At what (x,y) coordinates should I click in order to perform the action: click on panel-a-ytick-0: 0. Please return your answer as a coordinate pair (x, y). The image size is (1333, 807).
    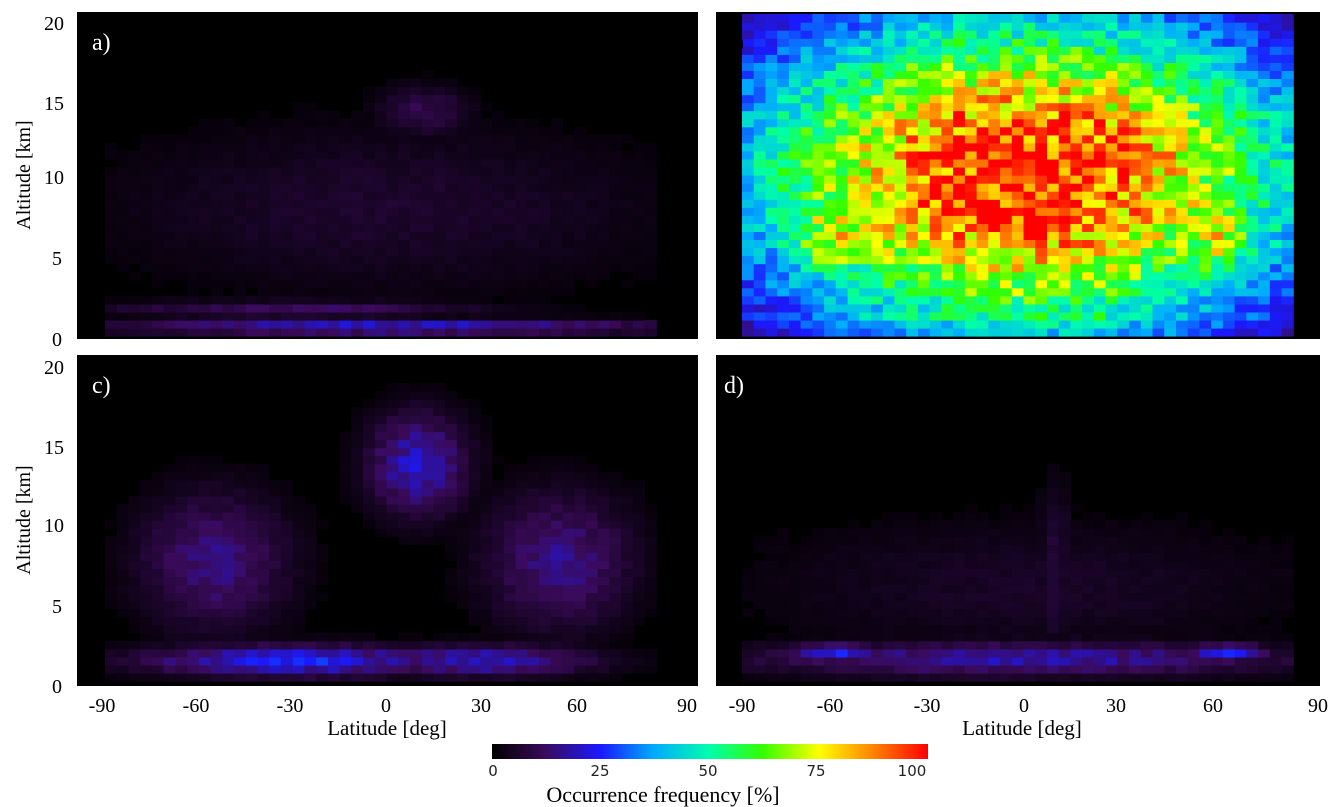
    Looking at the image, I should click on (57, 340).